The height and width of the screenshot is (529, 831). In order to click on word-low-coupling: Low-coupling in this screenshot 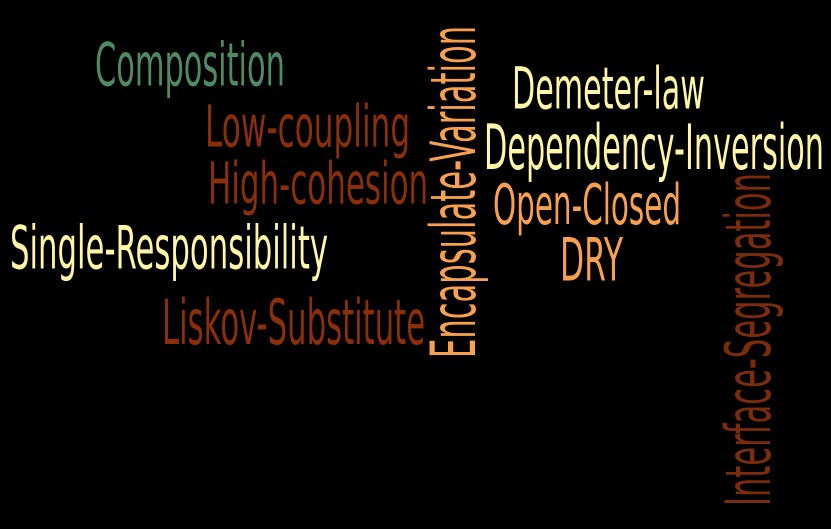, I will do `click(308, 126)`.